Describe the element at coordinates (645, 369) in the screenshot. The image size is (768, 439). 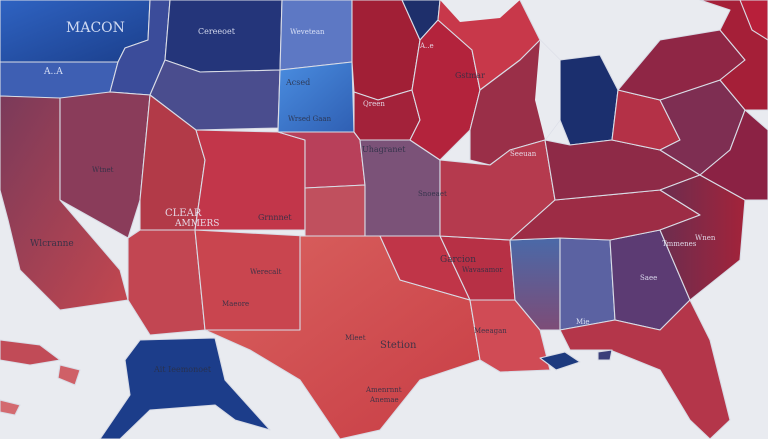
I see `state-florida` at that location.